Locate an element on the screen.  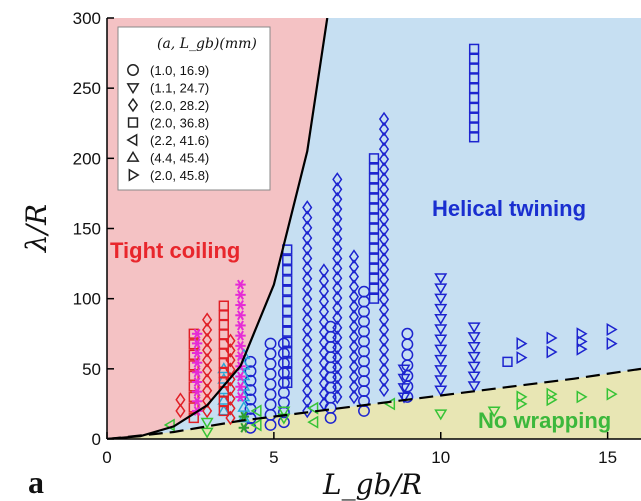
data-point-triangle-left is located at coordinates (313, 422).